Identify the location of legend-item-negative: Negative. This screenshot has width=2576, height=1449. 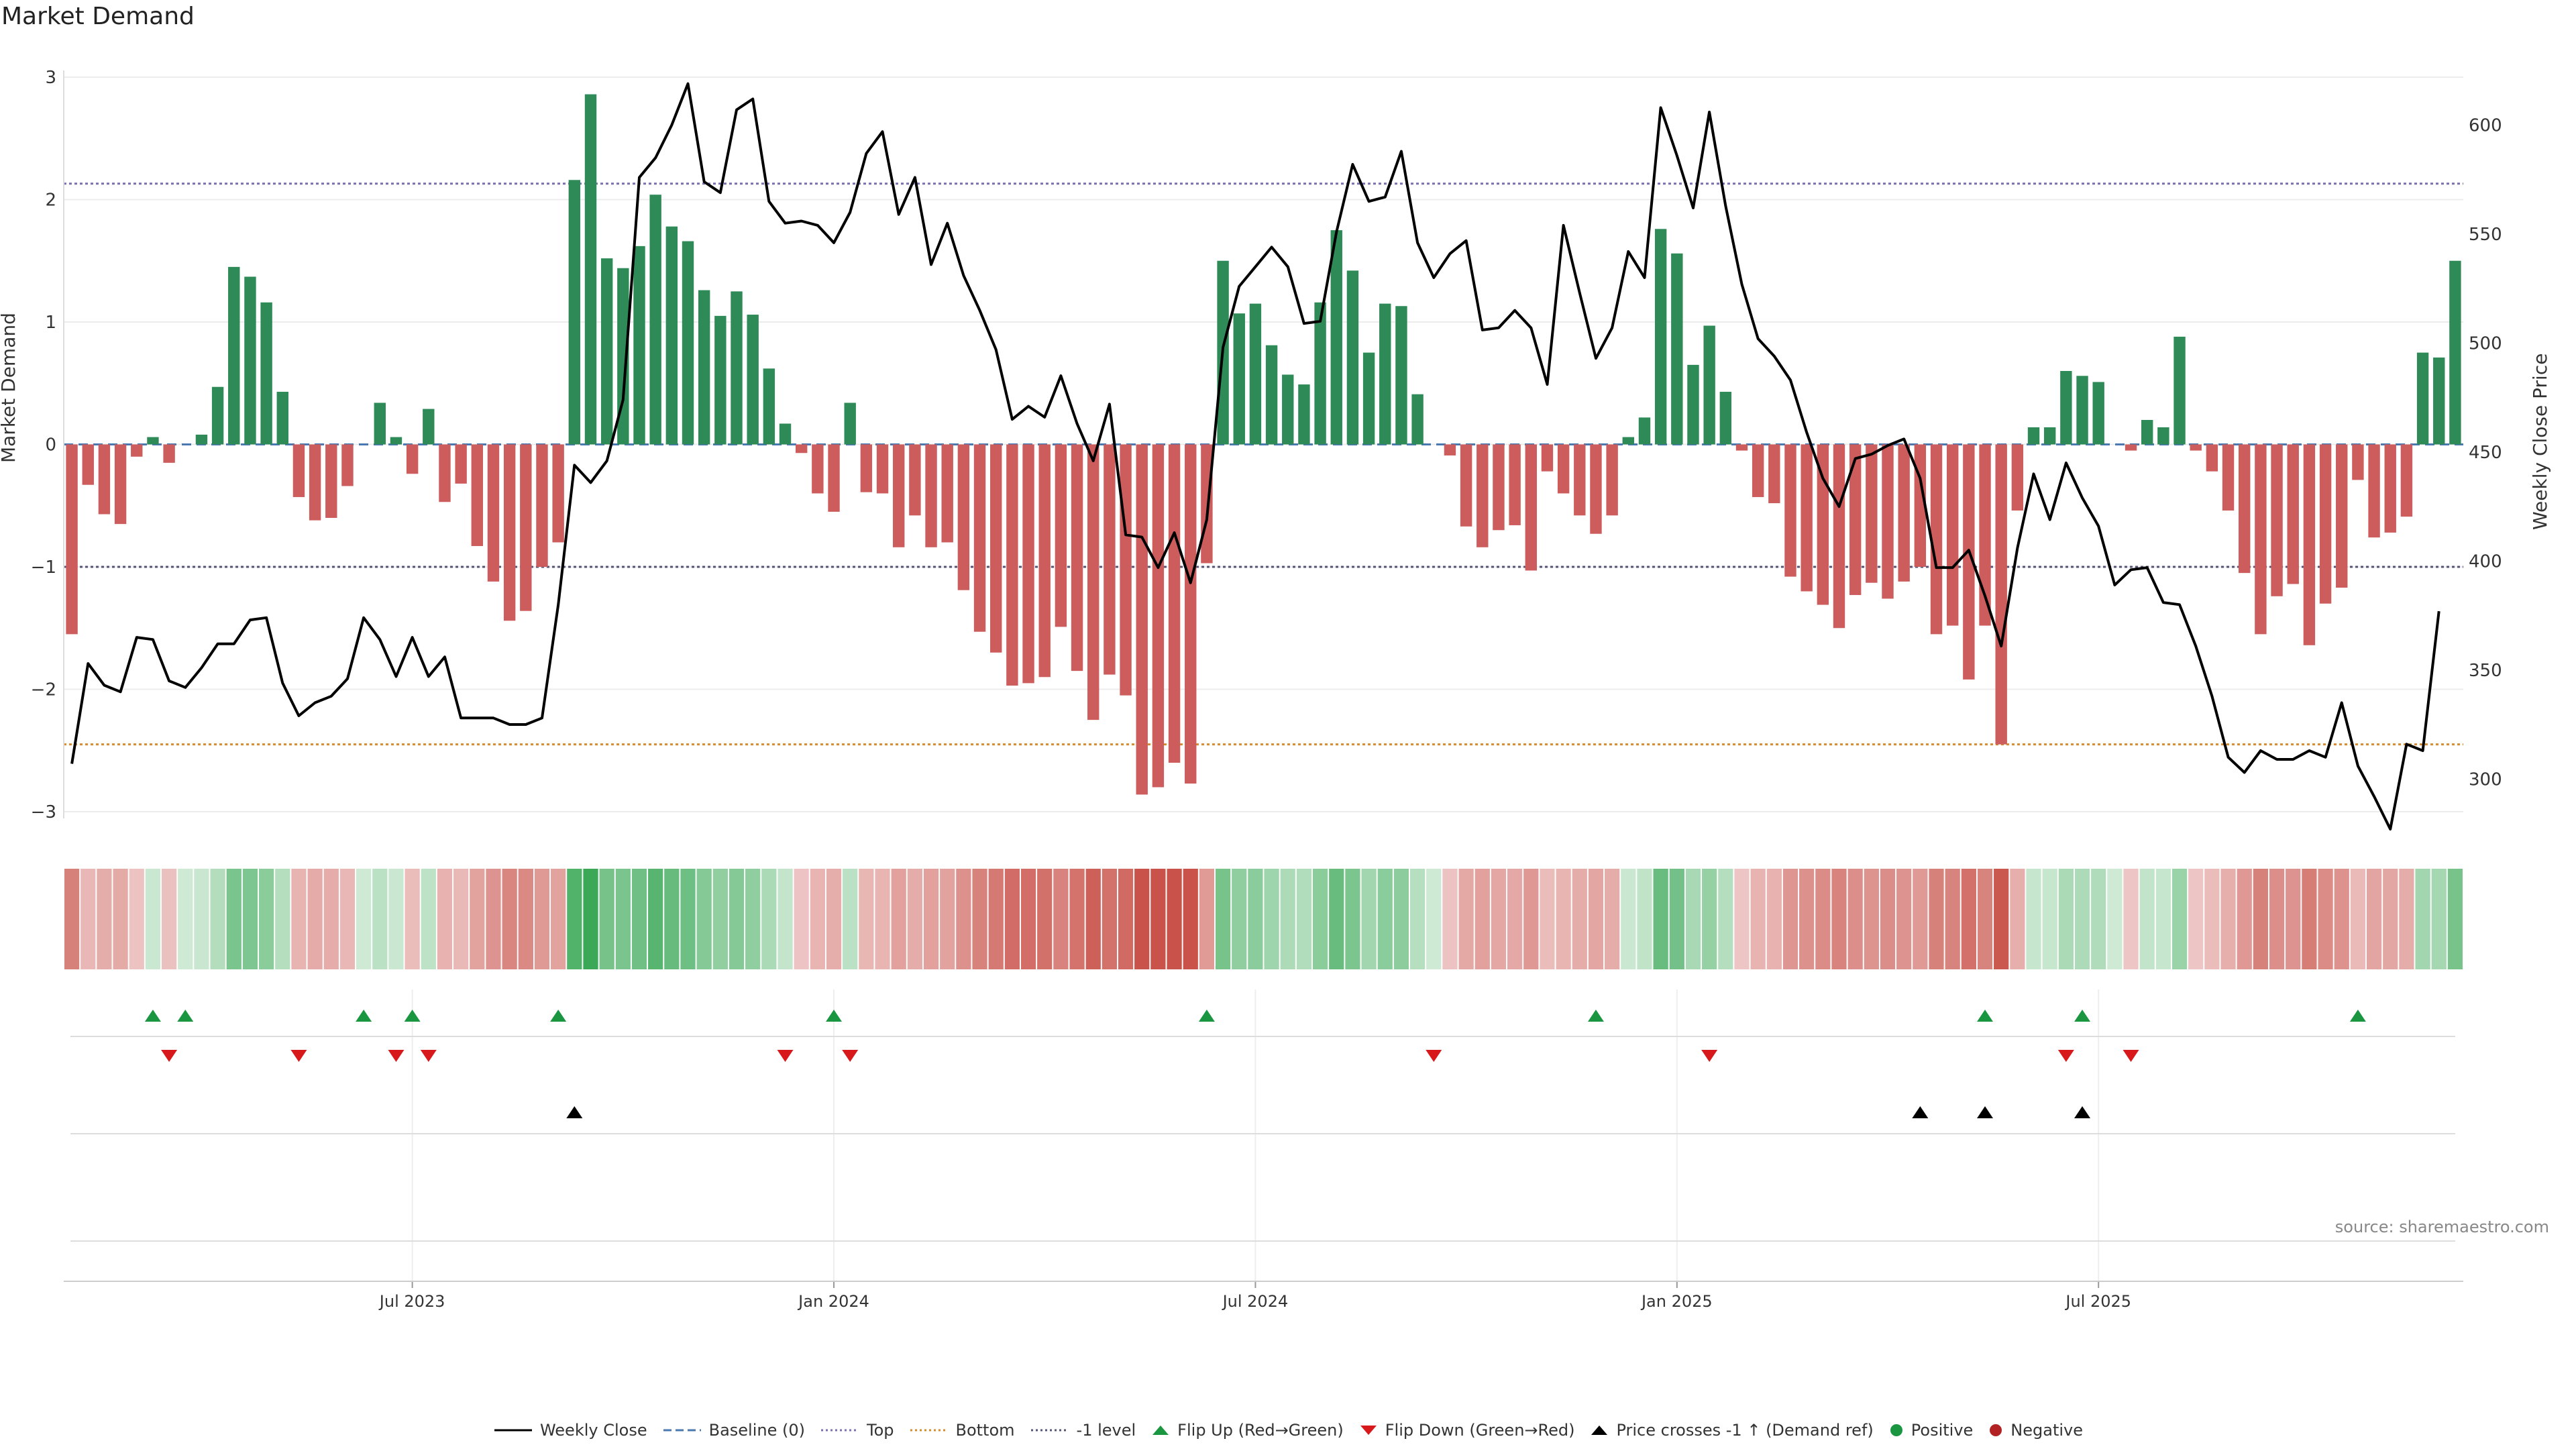
(2035, 1430).